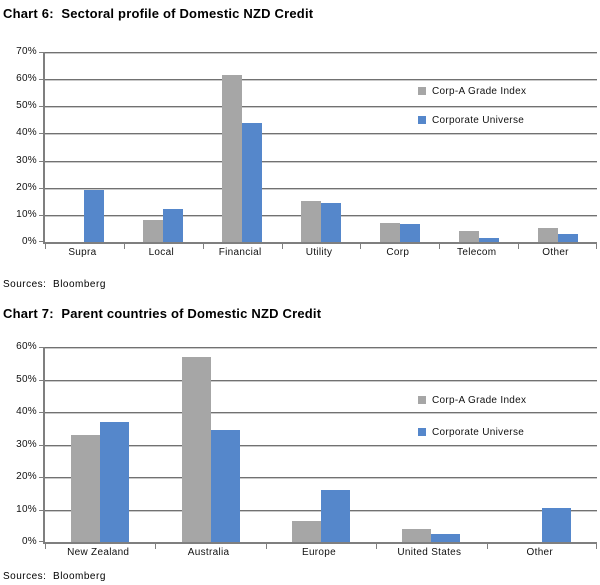  I want to click on bar-corp-a-grade-index-united-states, so click(417, 535).